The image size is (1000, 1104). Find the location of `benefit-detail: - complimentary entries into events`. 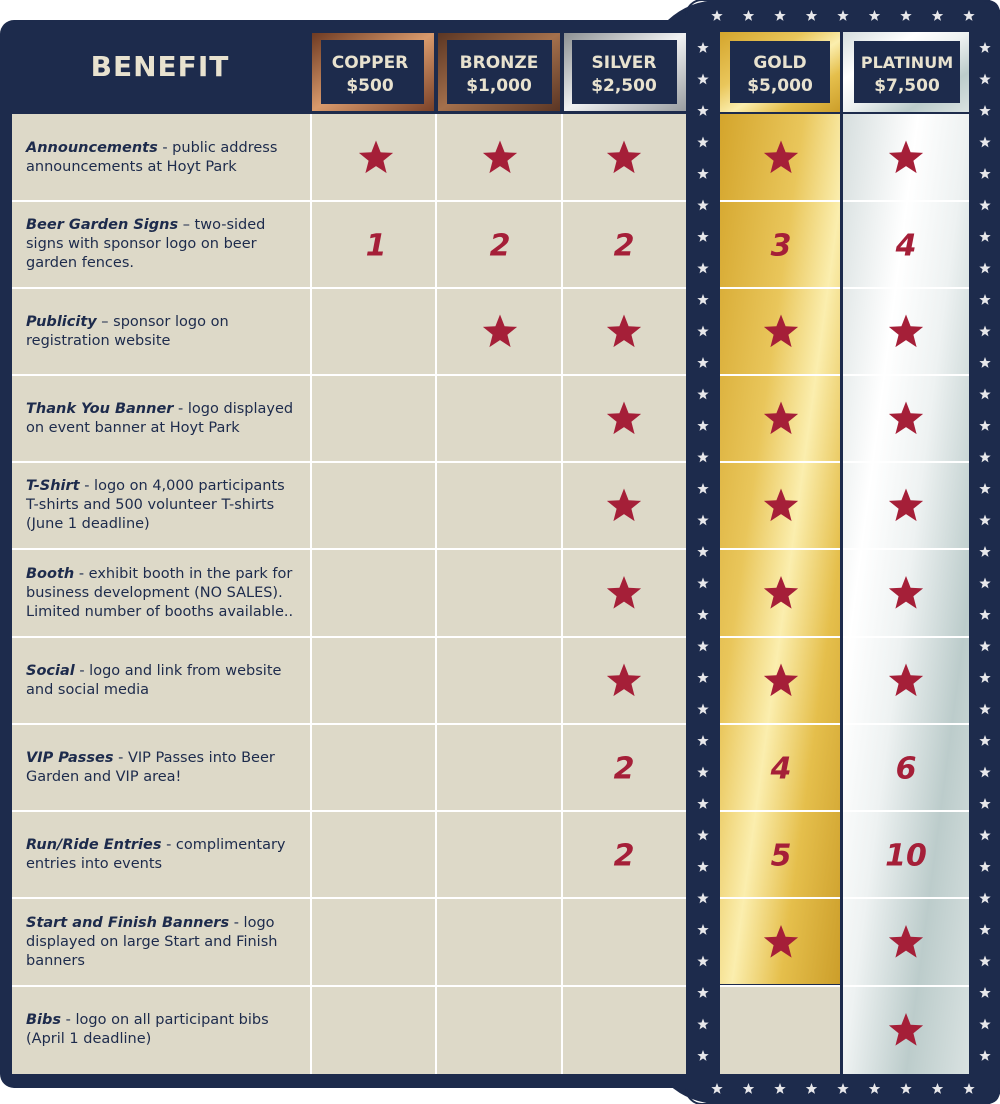

benefit-detail: - complimentary entries into events is located at coordinates (156, 854).